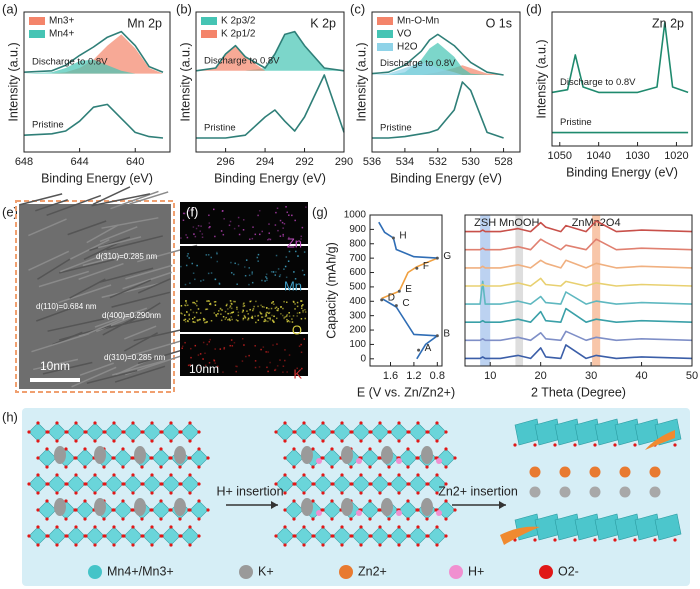  What do you see at coordinates (437, 336) in the screenshot?
I see `state-point` at bounding box center [437, 336].